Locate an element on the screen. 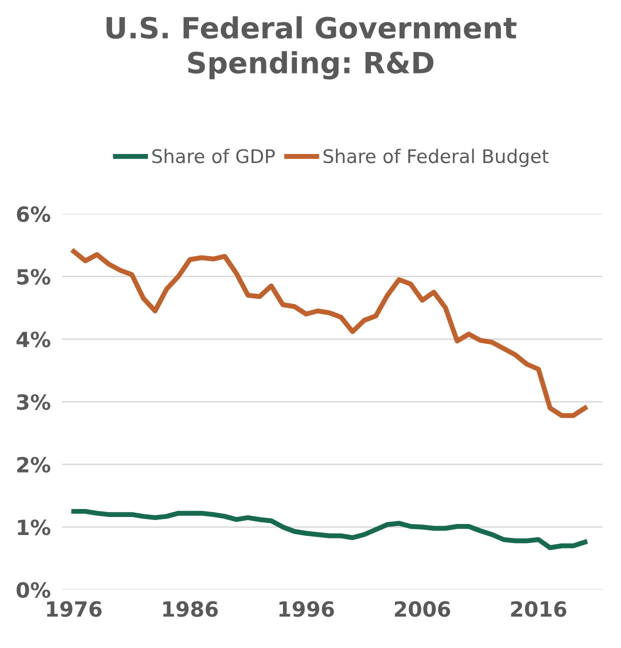 This screenshot has width=621, height=648. y-tick-label: 5% is located at coordinates (33, 276).